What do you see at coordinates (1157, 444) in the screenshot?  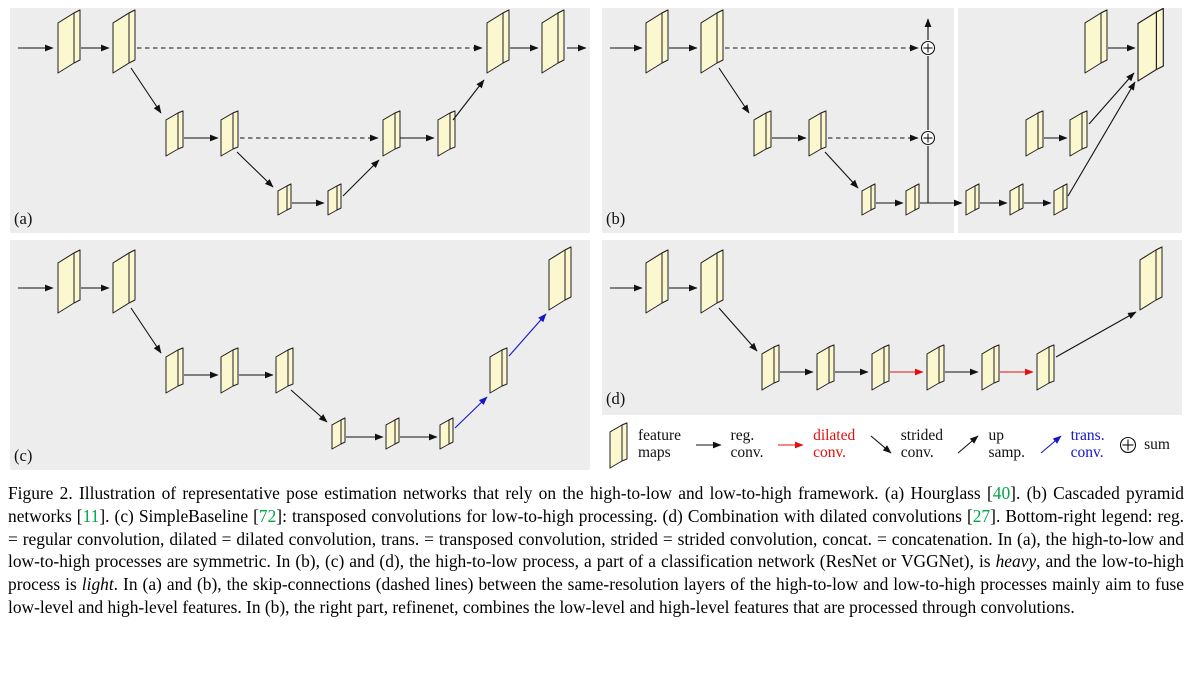 I see `legend-label: sum` at bounding box center [1157, 444].